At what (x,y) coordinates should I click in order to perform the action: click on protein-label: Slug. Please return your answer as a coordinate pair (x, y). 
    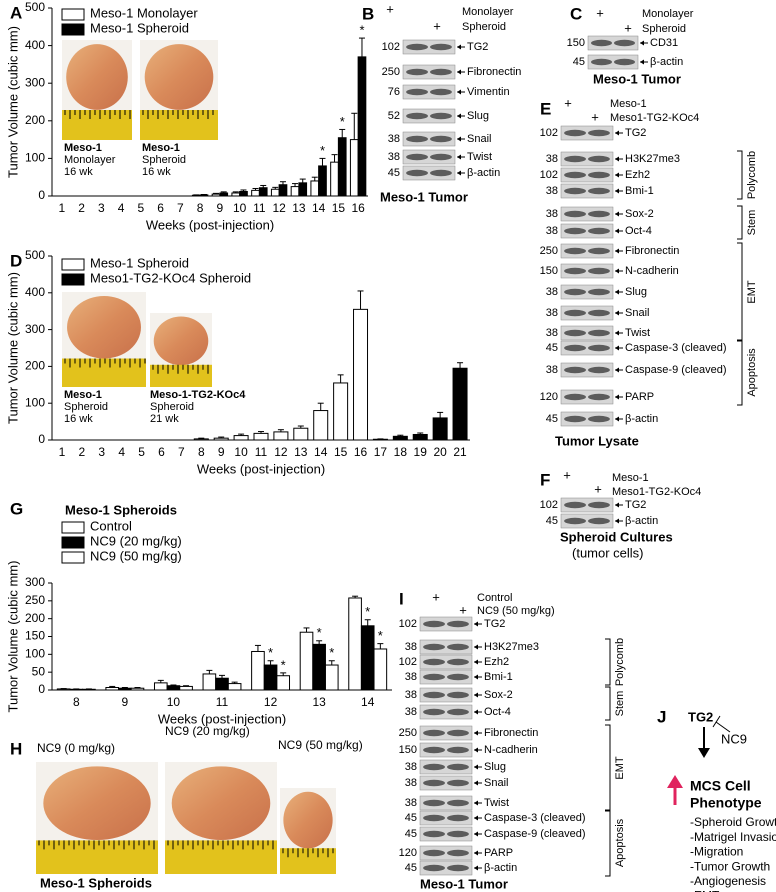
    Looking at the image, I should click on (636, 292).